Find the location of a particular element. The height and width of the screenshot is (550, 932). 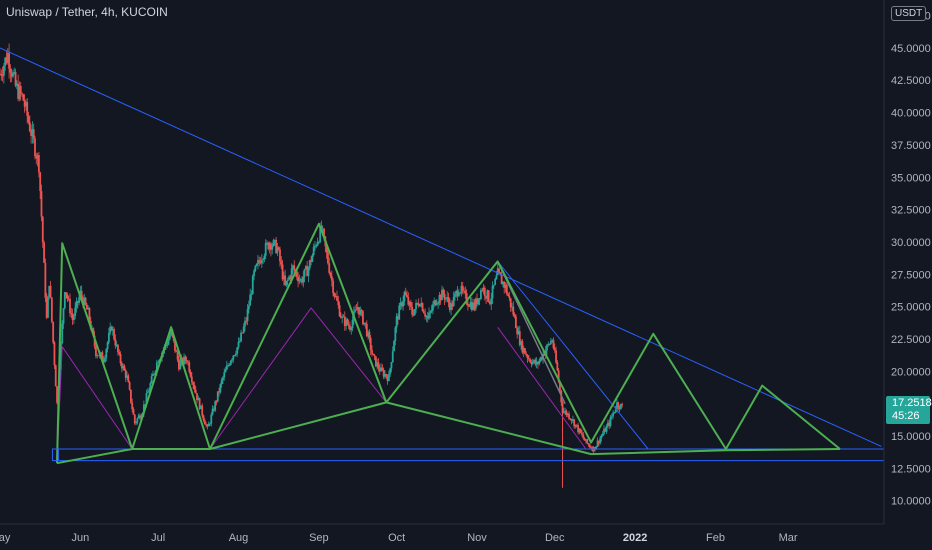

x-tick-label: Mar is located at coordinates (788, 538).